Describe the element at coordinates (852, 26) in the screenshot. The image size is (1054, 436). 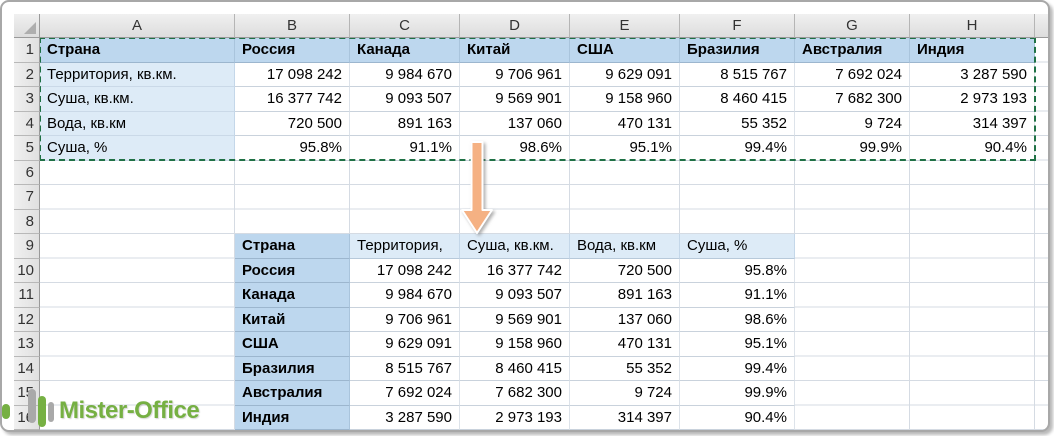
I see `column-header-G: G` at that location.